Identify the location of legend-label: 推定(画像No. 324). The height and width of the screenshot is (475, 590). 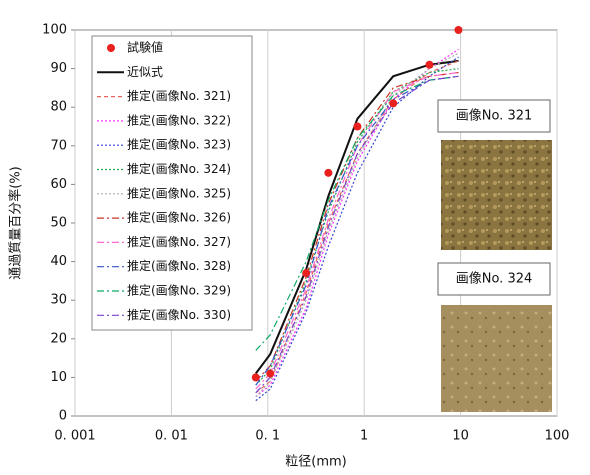
(179, 168).